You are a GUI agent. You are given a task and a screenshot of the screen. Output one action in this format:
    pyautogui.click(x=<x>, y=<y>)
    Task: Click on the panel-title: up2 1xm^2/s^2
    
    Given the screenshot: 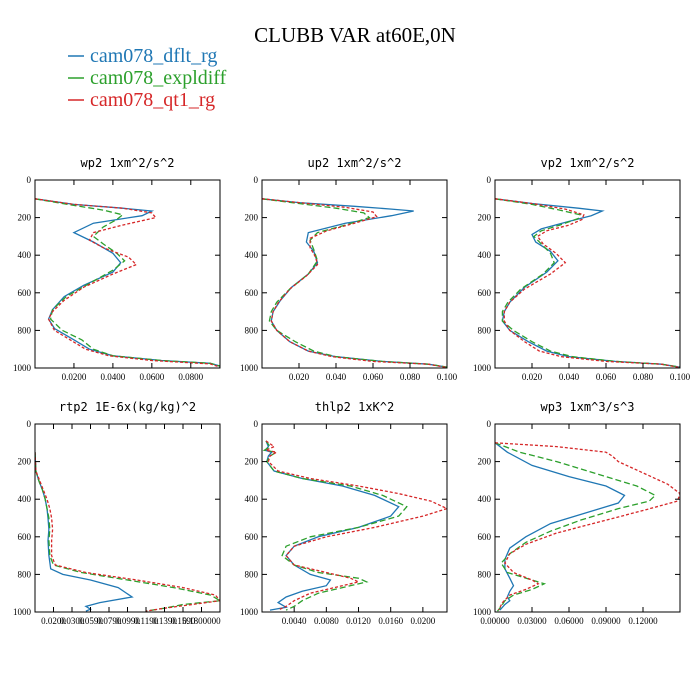 What is the action you would take?
    pyautogui.click(x=355, y=163)
    